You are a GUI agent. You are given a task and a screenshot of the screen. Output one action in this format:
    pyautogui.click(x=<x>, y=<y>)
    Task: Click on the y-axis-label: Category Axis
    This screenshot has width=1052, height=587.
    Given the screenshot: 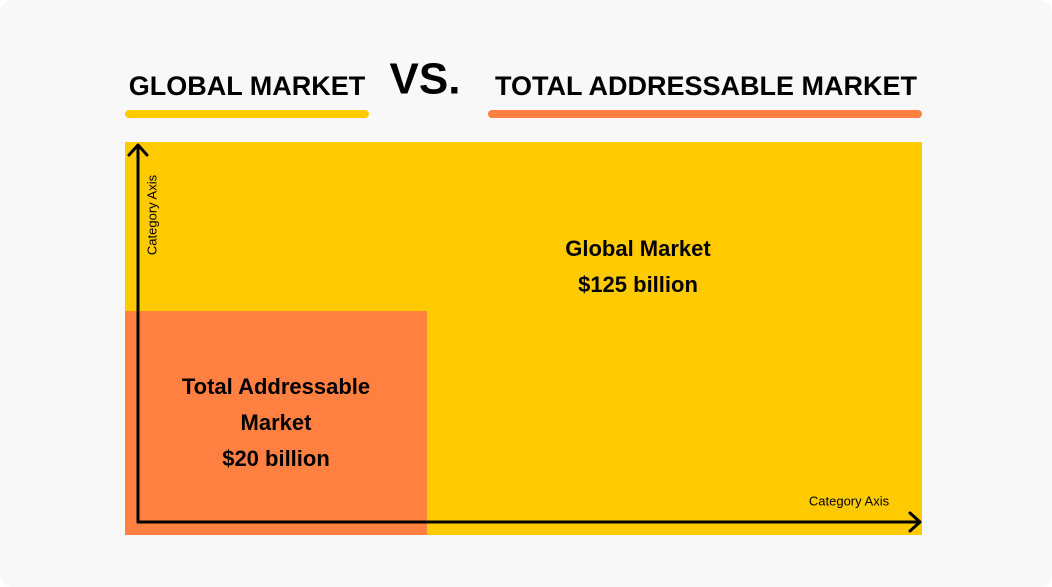 What is the action you would take?
    pyautogui.click(x=151, y=214)
    